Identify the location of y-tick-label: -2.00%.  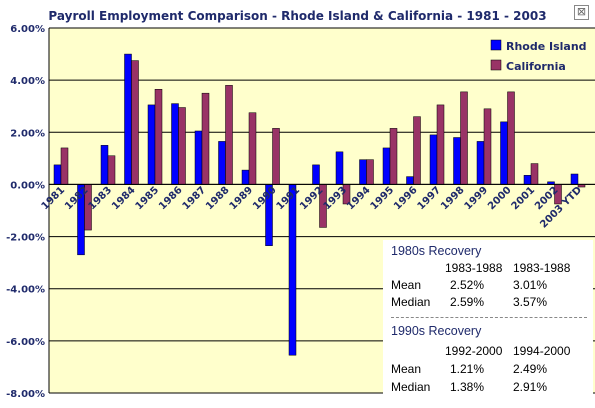
(25, 238).